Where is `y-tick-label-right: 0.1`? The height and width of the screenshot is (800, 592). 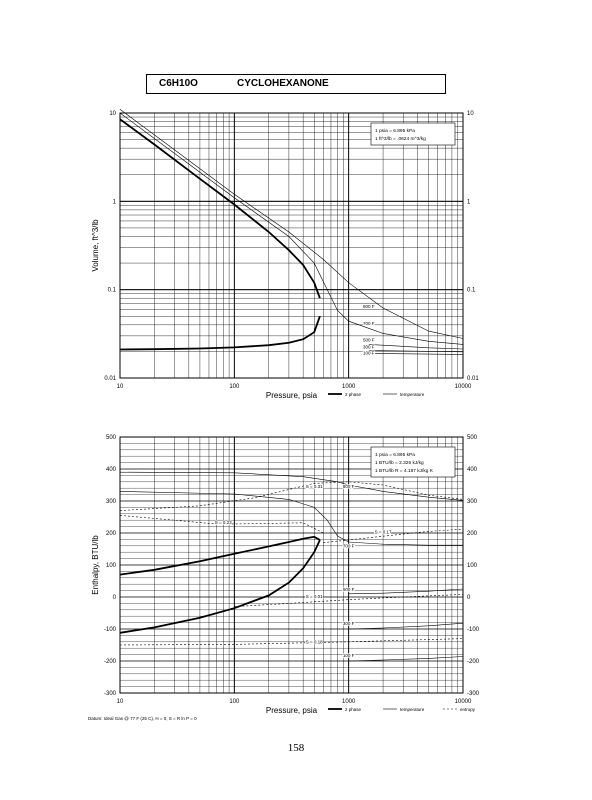
y-tick-label-right: 0.1 is located at coordinates (471, 291).